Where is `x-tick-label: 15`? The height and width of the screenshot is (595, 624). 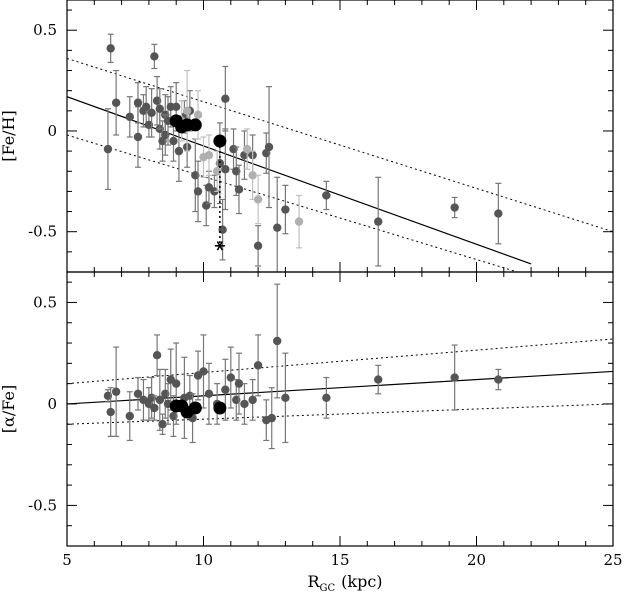
x-tick-label: 15 is located at coordinates (339, 560).